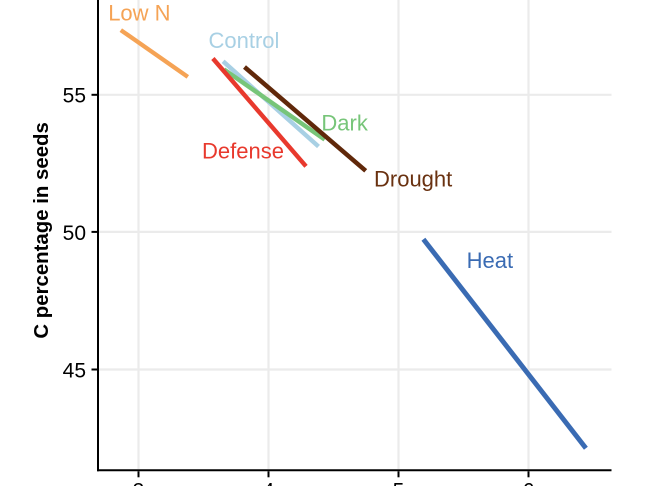 This screenshot has height=486, width=648. Describe the element at coordinates (139, 482) in the screenshot. I see `svg-text: 3` at that location.